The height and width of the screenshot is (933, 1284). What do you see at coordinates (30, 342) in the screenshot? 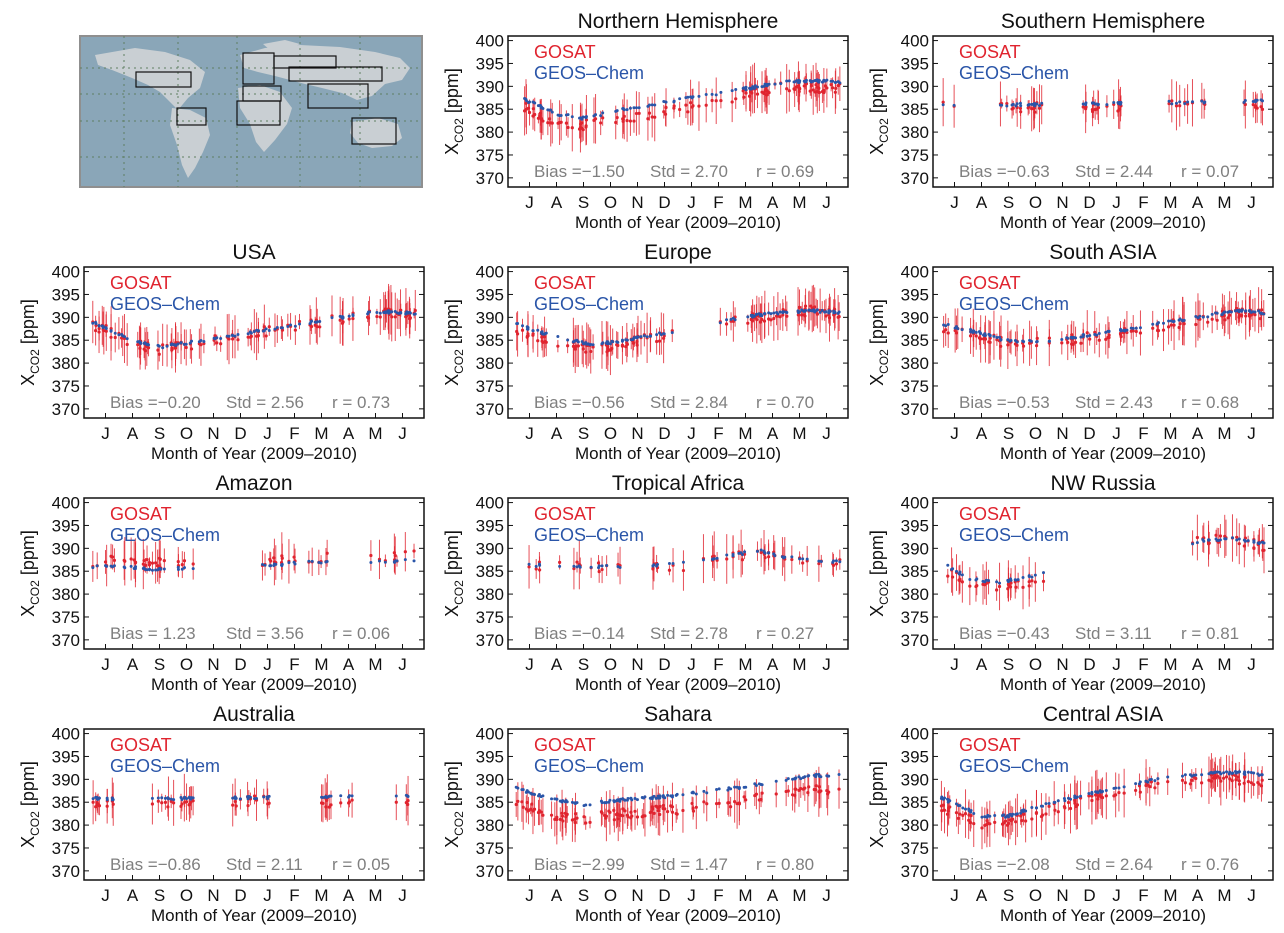
I see `y-axis-label: XCO2 [ppm]` at bounding box center [30, 342].